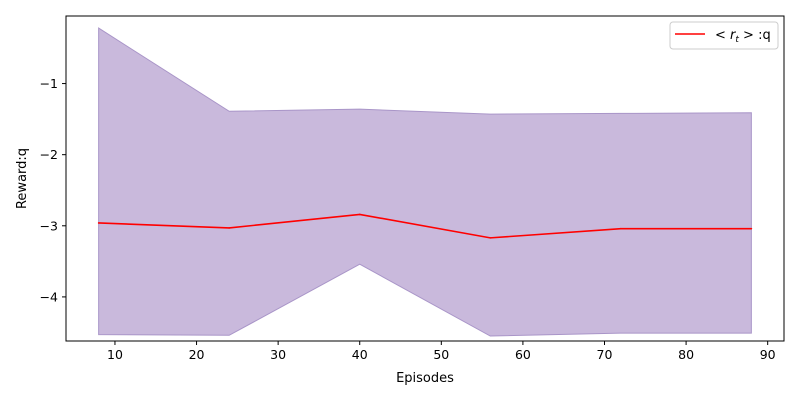 The width and height of the screenshot is (800, 400). I want to click on legend-box, so click(724, 35).